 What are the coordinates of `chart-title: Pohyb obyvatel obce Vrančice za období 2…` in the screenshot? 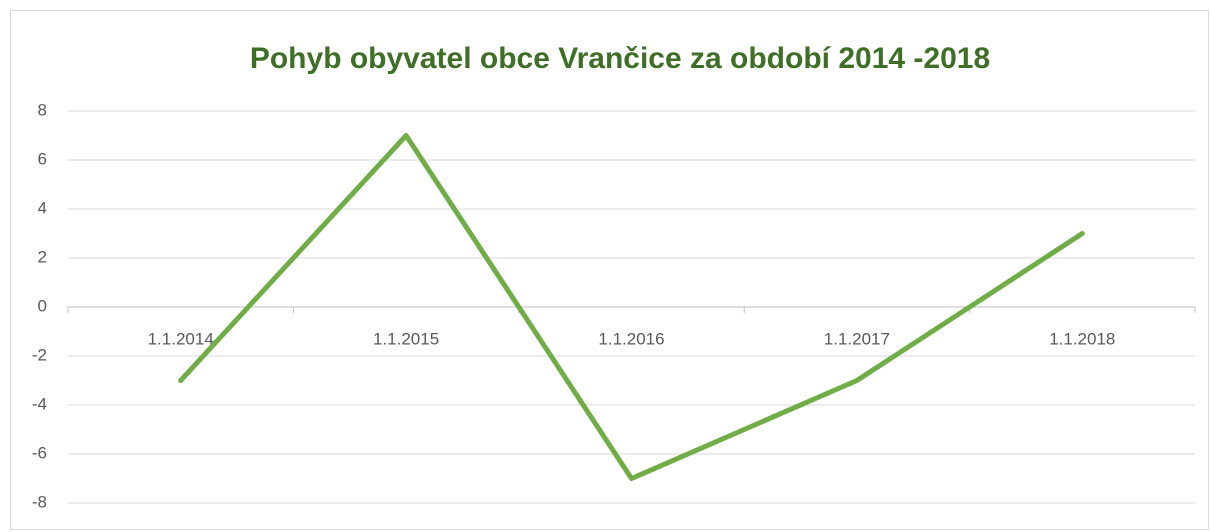 It's located at (620, 58).